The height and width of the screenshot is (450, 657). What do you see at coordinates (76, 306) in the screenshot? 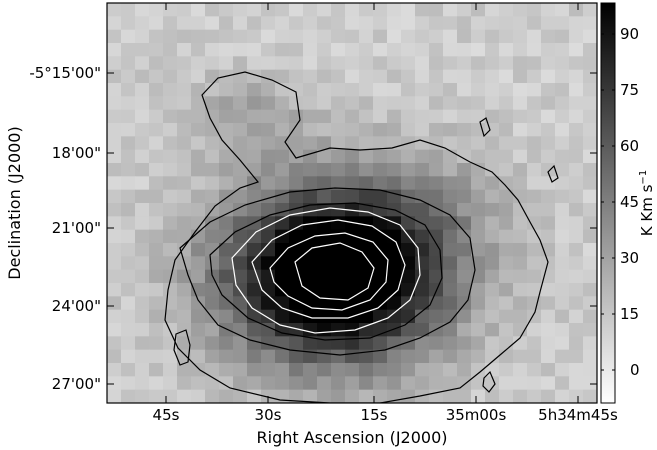
I see `y-tick-label: 24'00"` at bounding box center [76, 306].